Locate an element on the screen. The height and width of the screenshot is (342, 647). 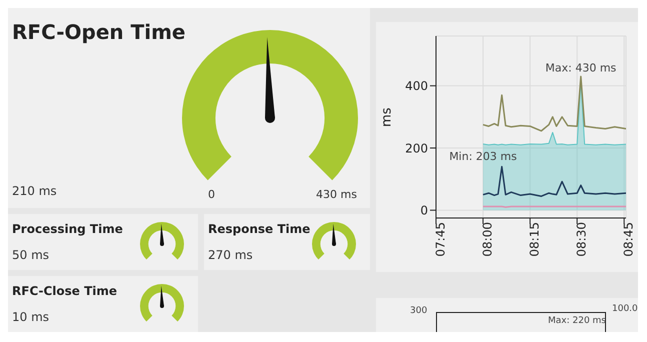
text: 210 ms is located at coordinates (34, 191).